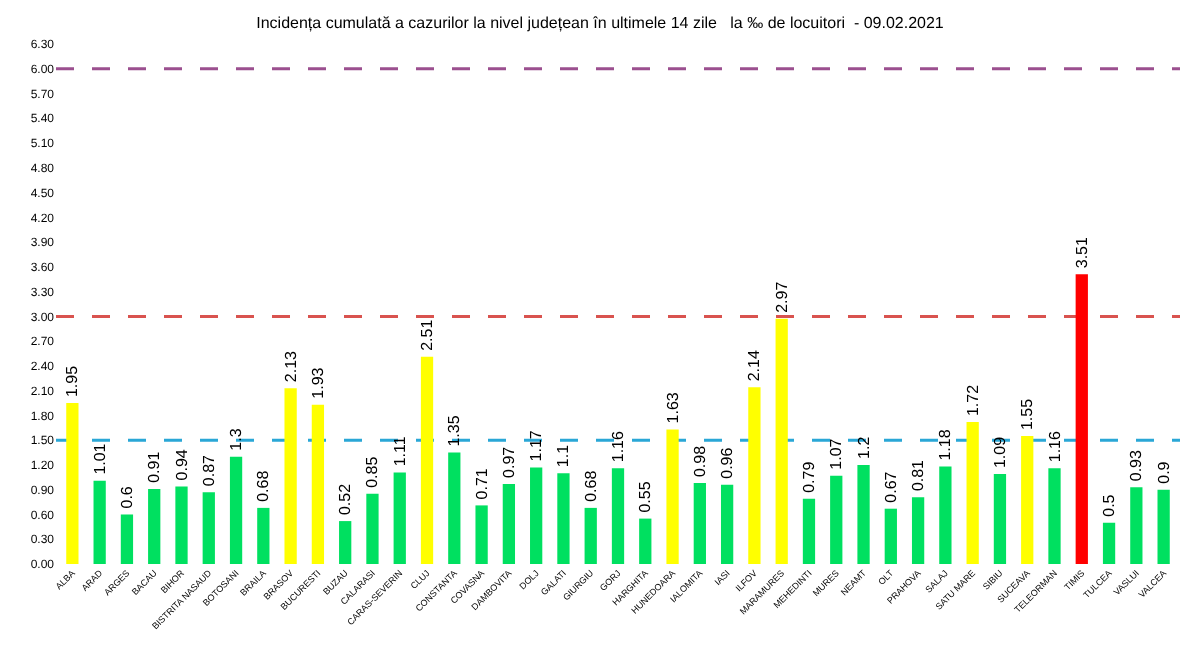  What do you see at coordinates (999, 452) in the screenshot?
I see `data-label: 1.09` at bounding box center [999, 452].